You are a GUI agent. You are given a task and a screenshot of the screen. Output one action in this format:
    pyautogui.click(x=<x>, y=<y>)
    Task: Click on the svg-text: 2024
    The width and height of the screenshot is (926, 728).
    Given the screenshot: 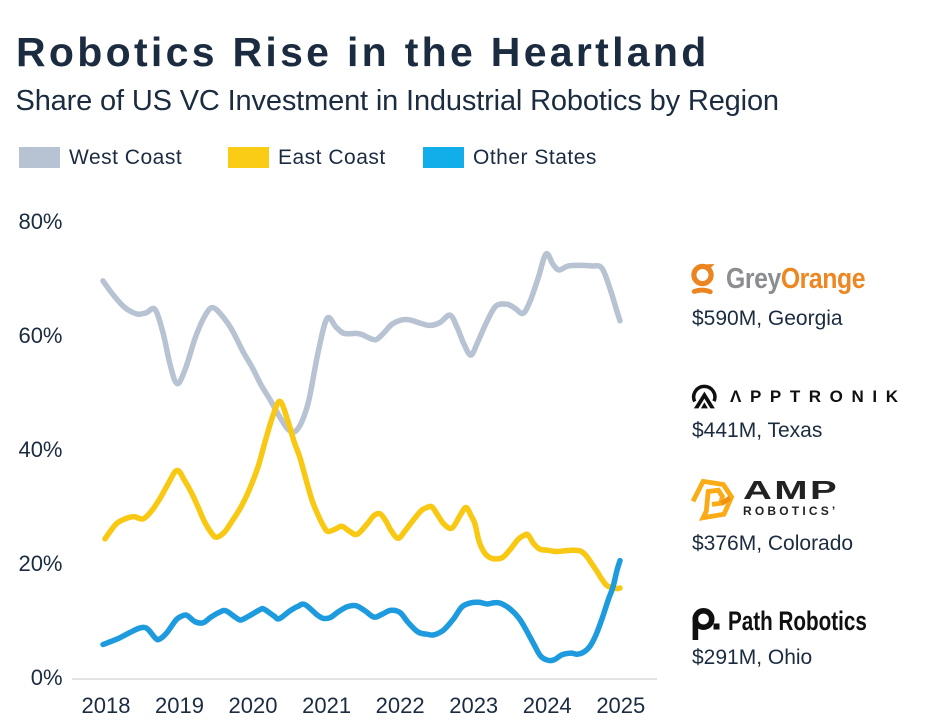 What is the action you would take?
    pyautogui.click(x=547, y=705)
    